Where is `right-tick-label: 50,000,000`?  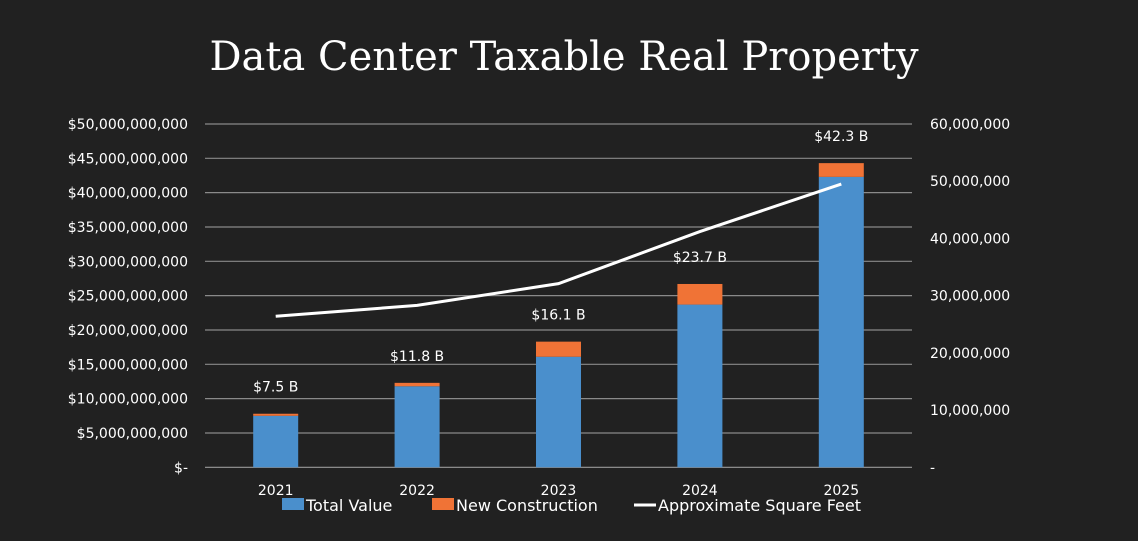
right-tick-label: 50,000,000 is located at coordinates (970, 182).